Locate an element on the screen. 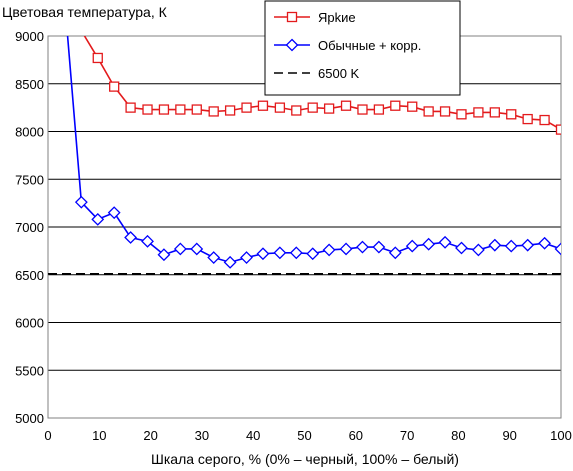 This screenshot has height=471, width=573. x-tick-label: 0 is located at coordinates (47, 435).